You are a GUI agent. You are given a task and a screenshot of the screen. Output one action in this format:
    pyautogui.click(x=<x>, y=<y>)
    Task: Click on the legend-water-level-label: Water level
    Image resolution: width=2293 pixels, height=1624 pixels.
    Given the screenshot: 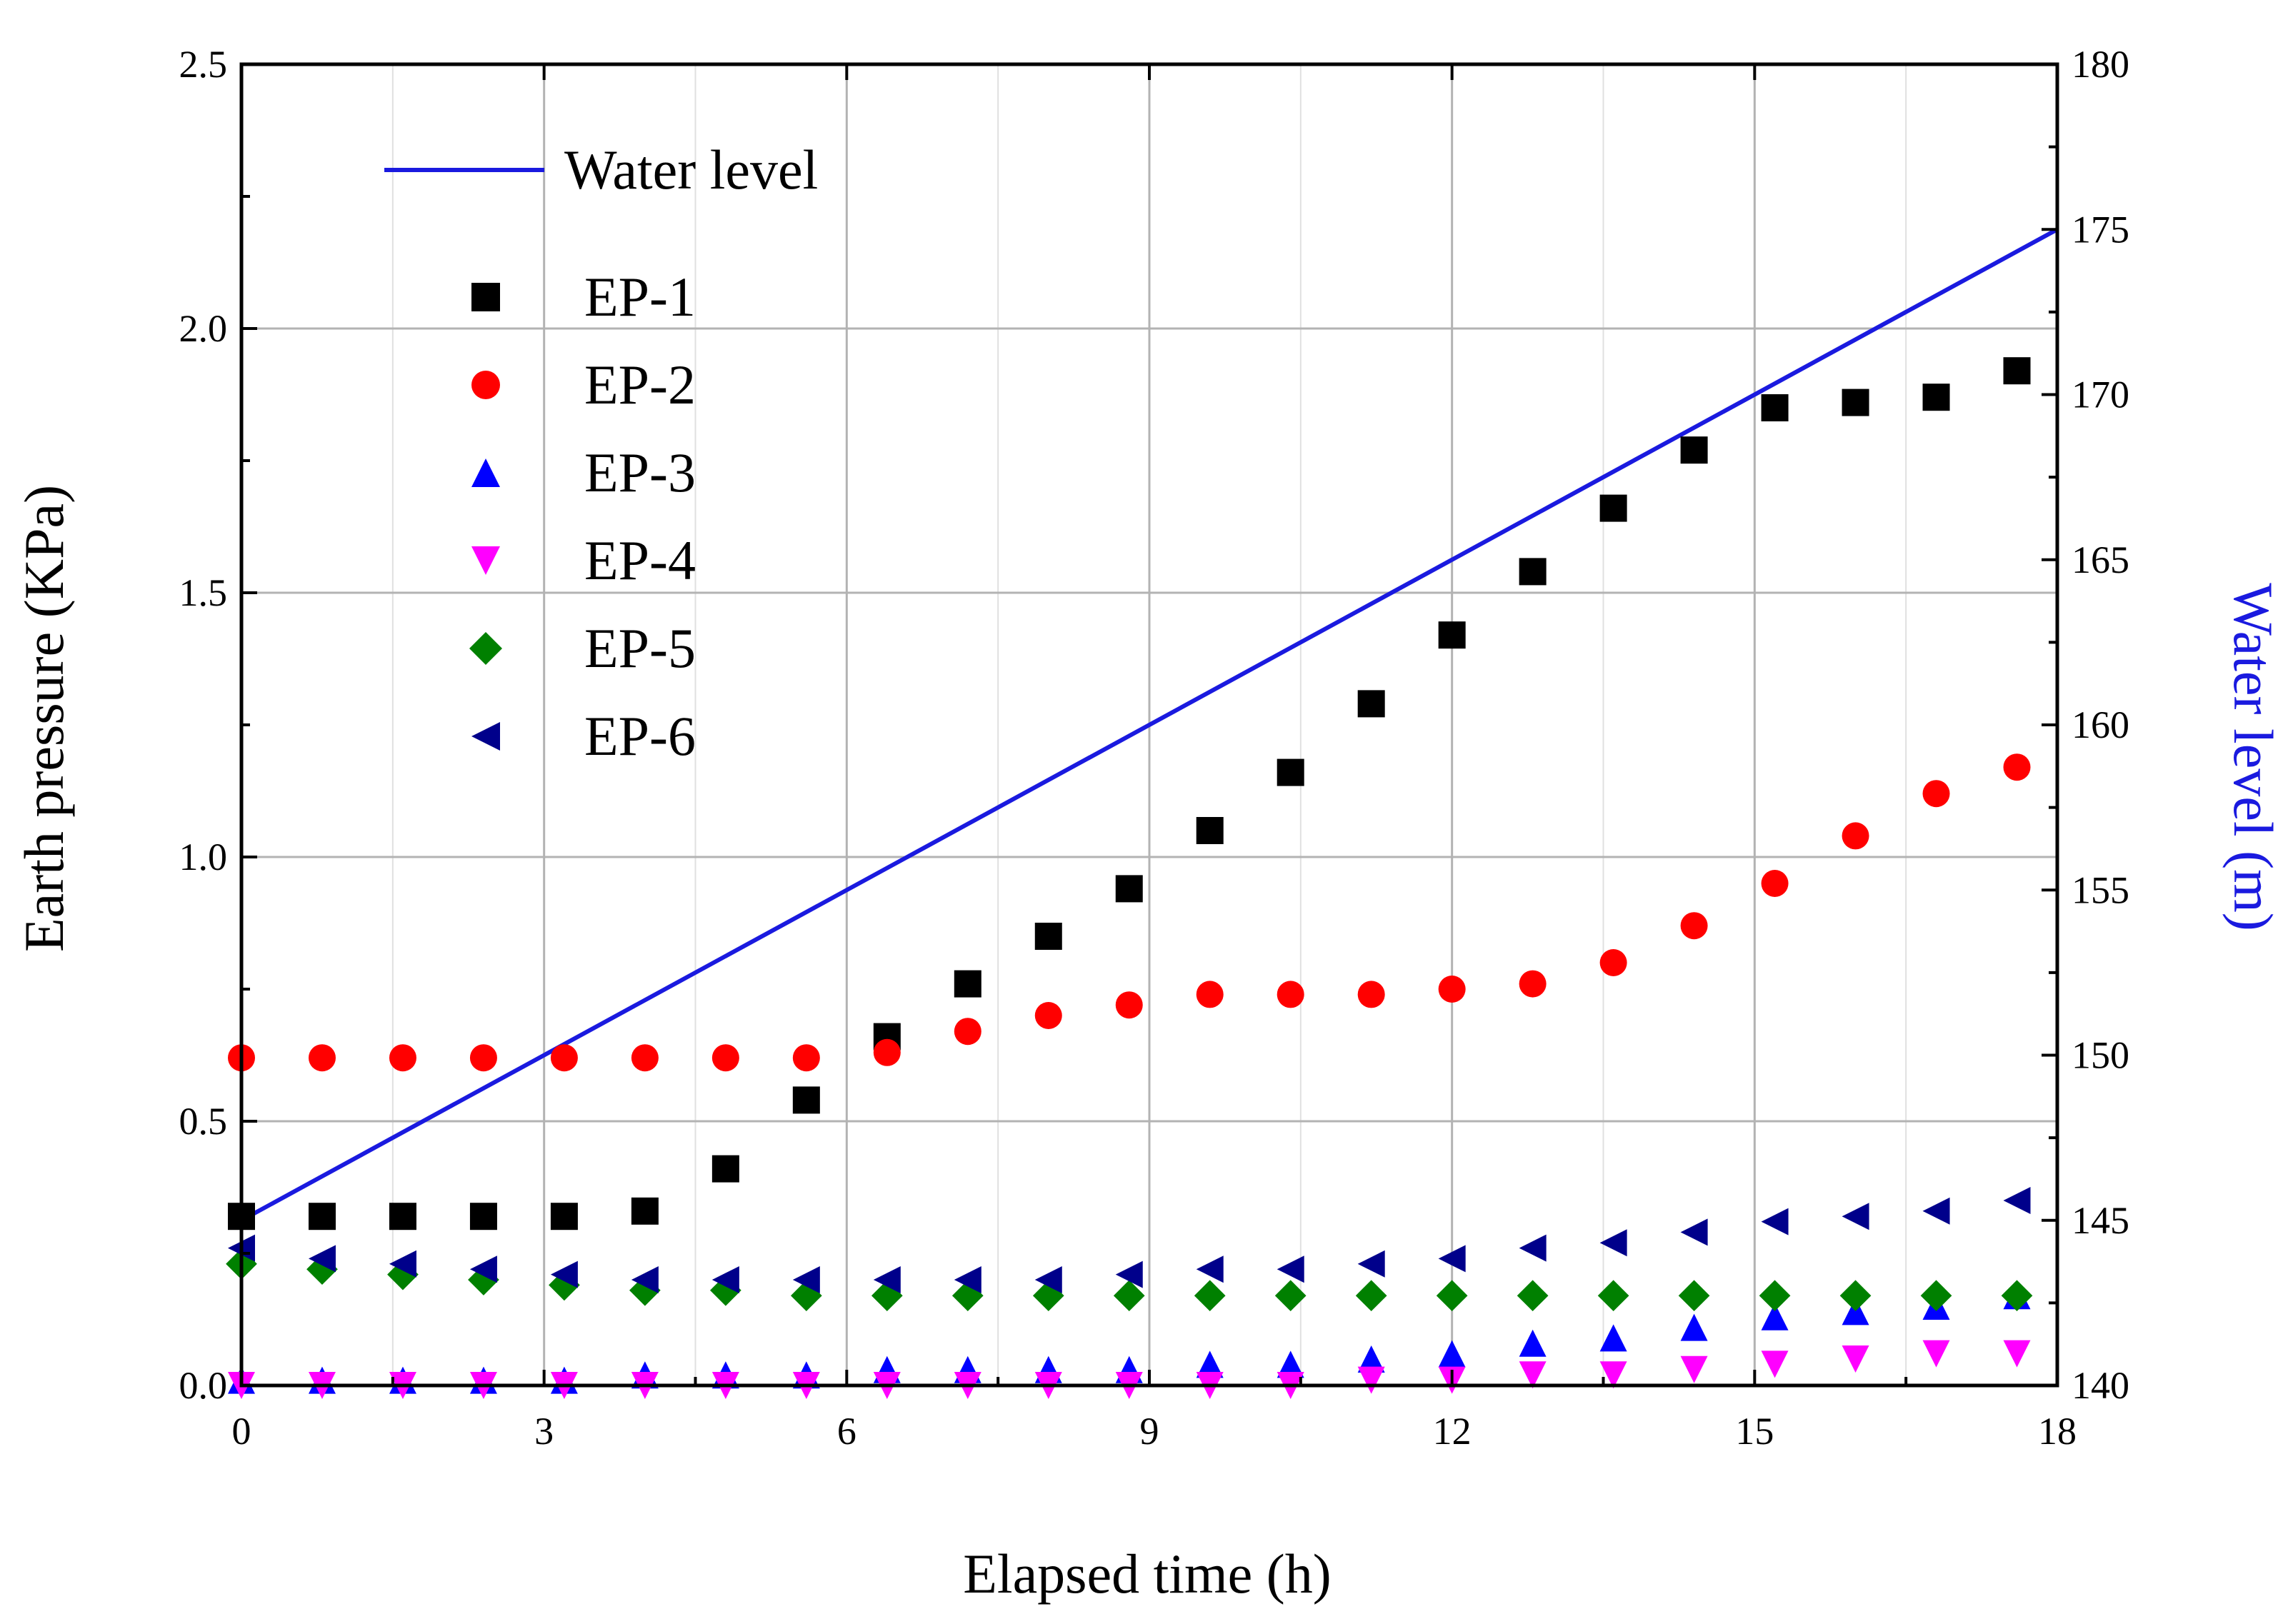 What is the action you would take?
    pyautogui.click(x=691, y=170)
    